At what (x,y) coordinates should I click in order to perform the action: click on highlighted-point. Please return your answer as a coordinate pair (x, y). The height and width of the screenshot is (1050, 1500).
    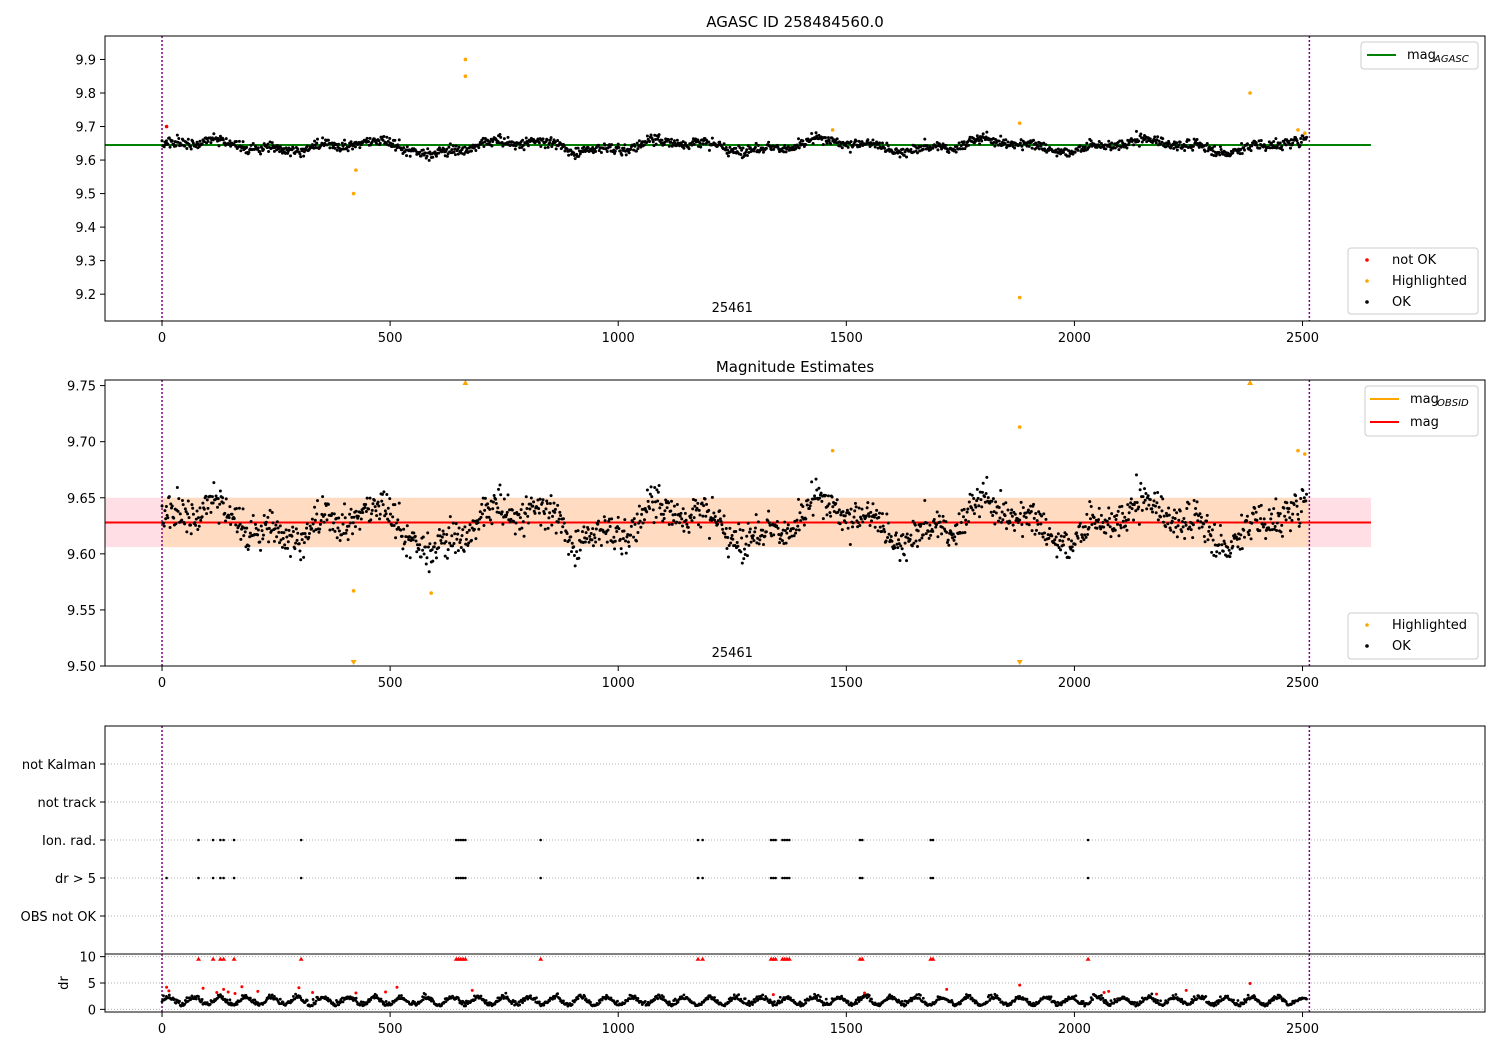
    Looking at the image, I should click on (431, 593).